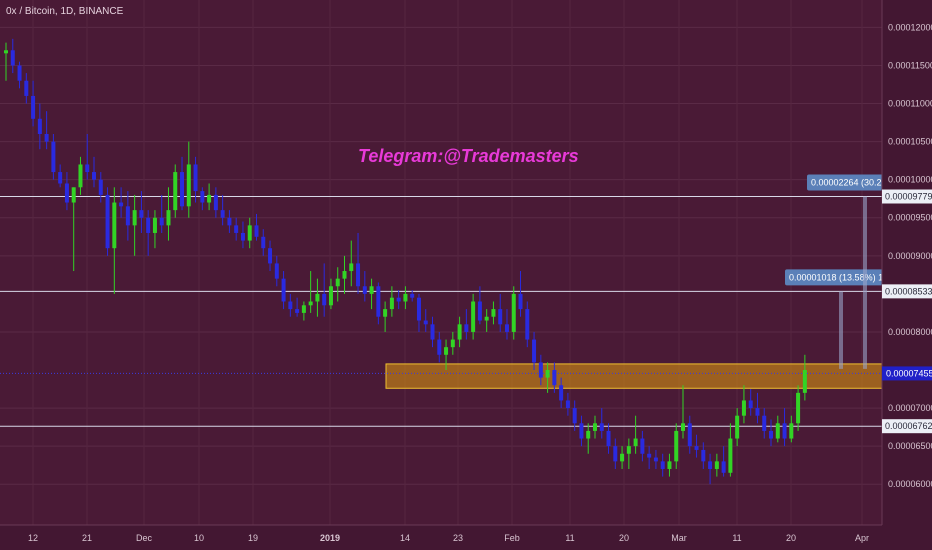  I want to click on time-tick-label: 20, so click(624, 538).